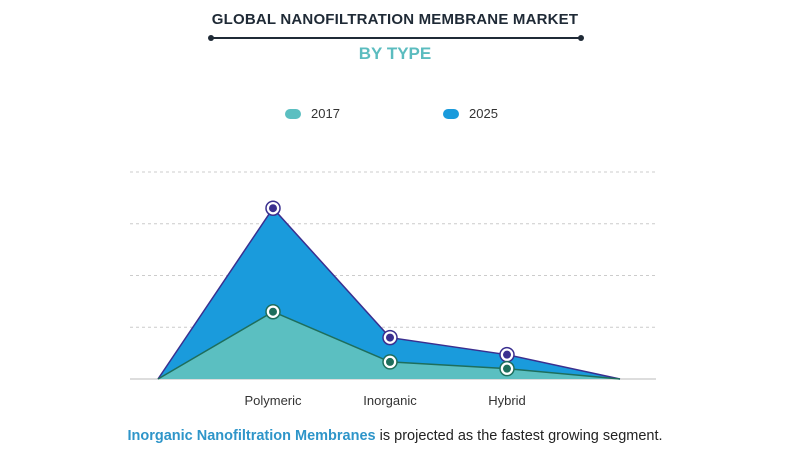  What do you see at coordinates (396, 38) in the screenshot?
I see `title-underline` at bounding box center [396, 38].